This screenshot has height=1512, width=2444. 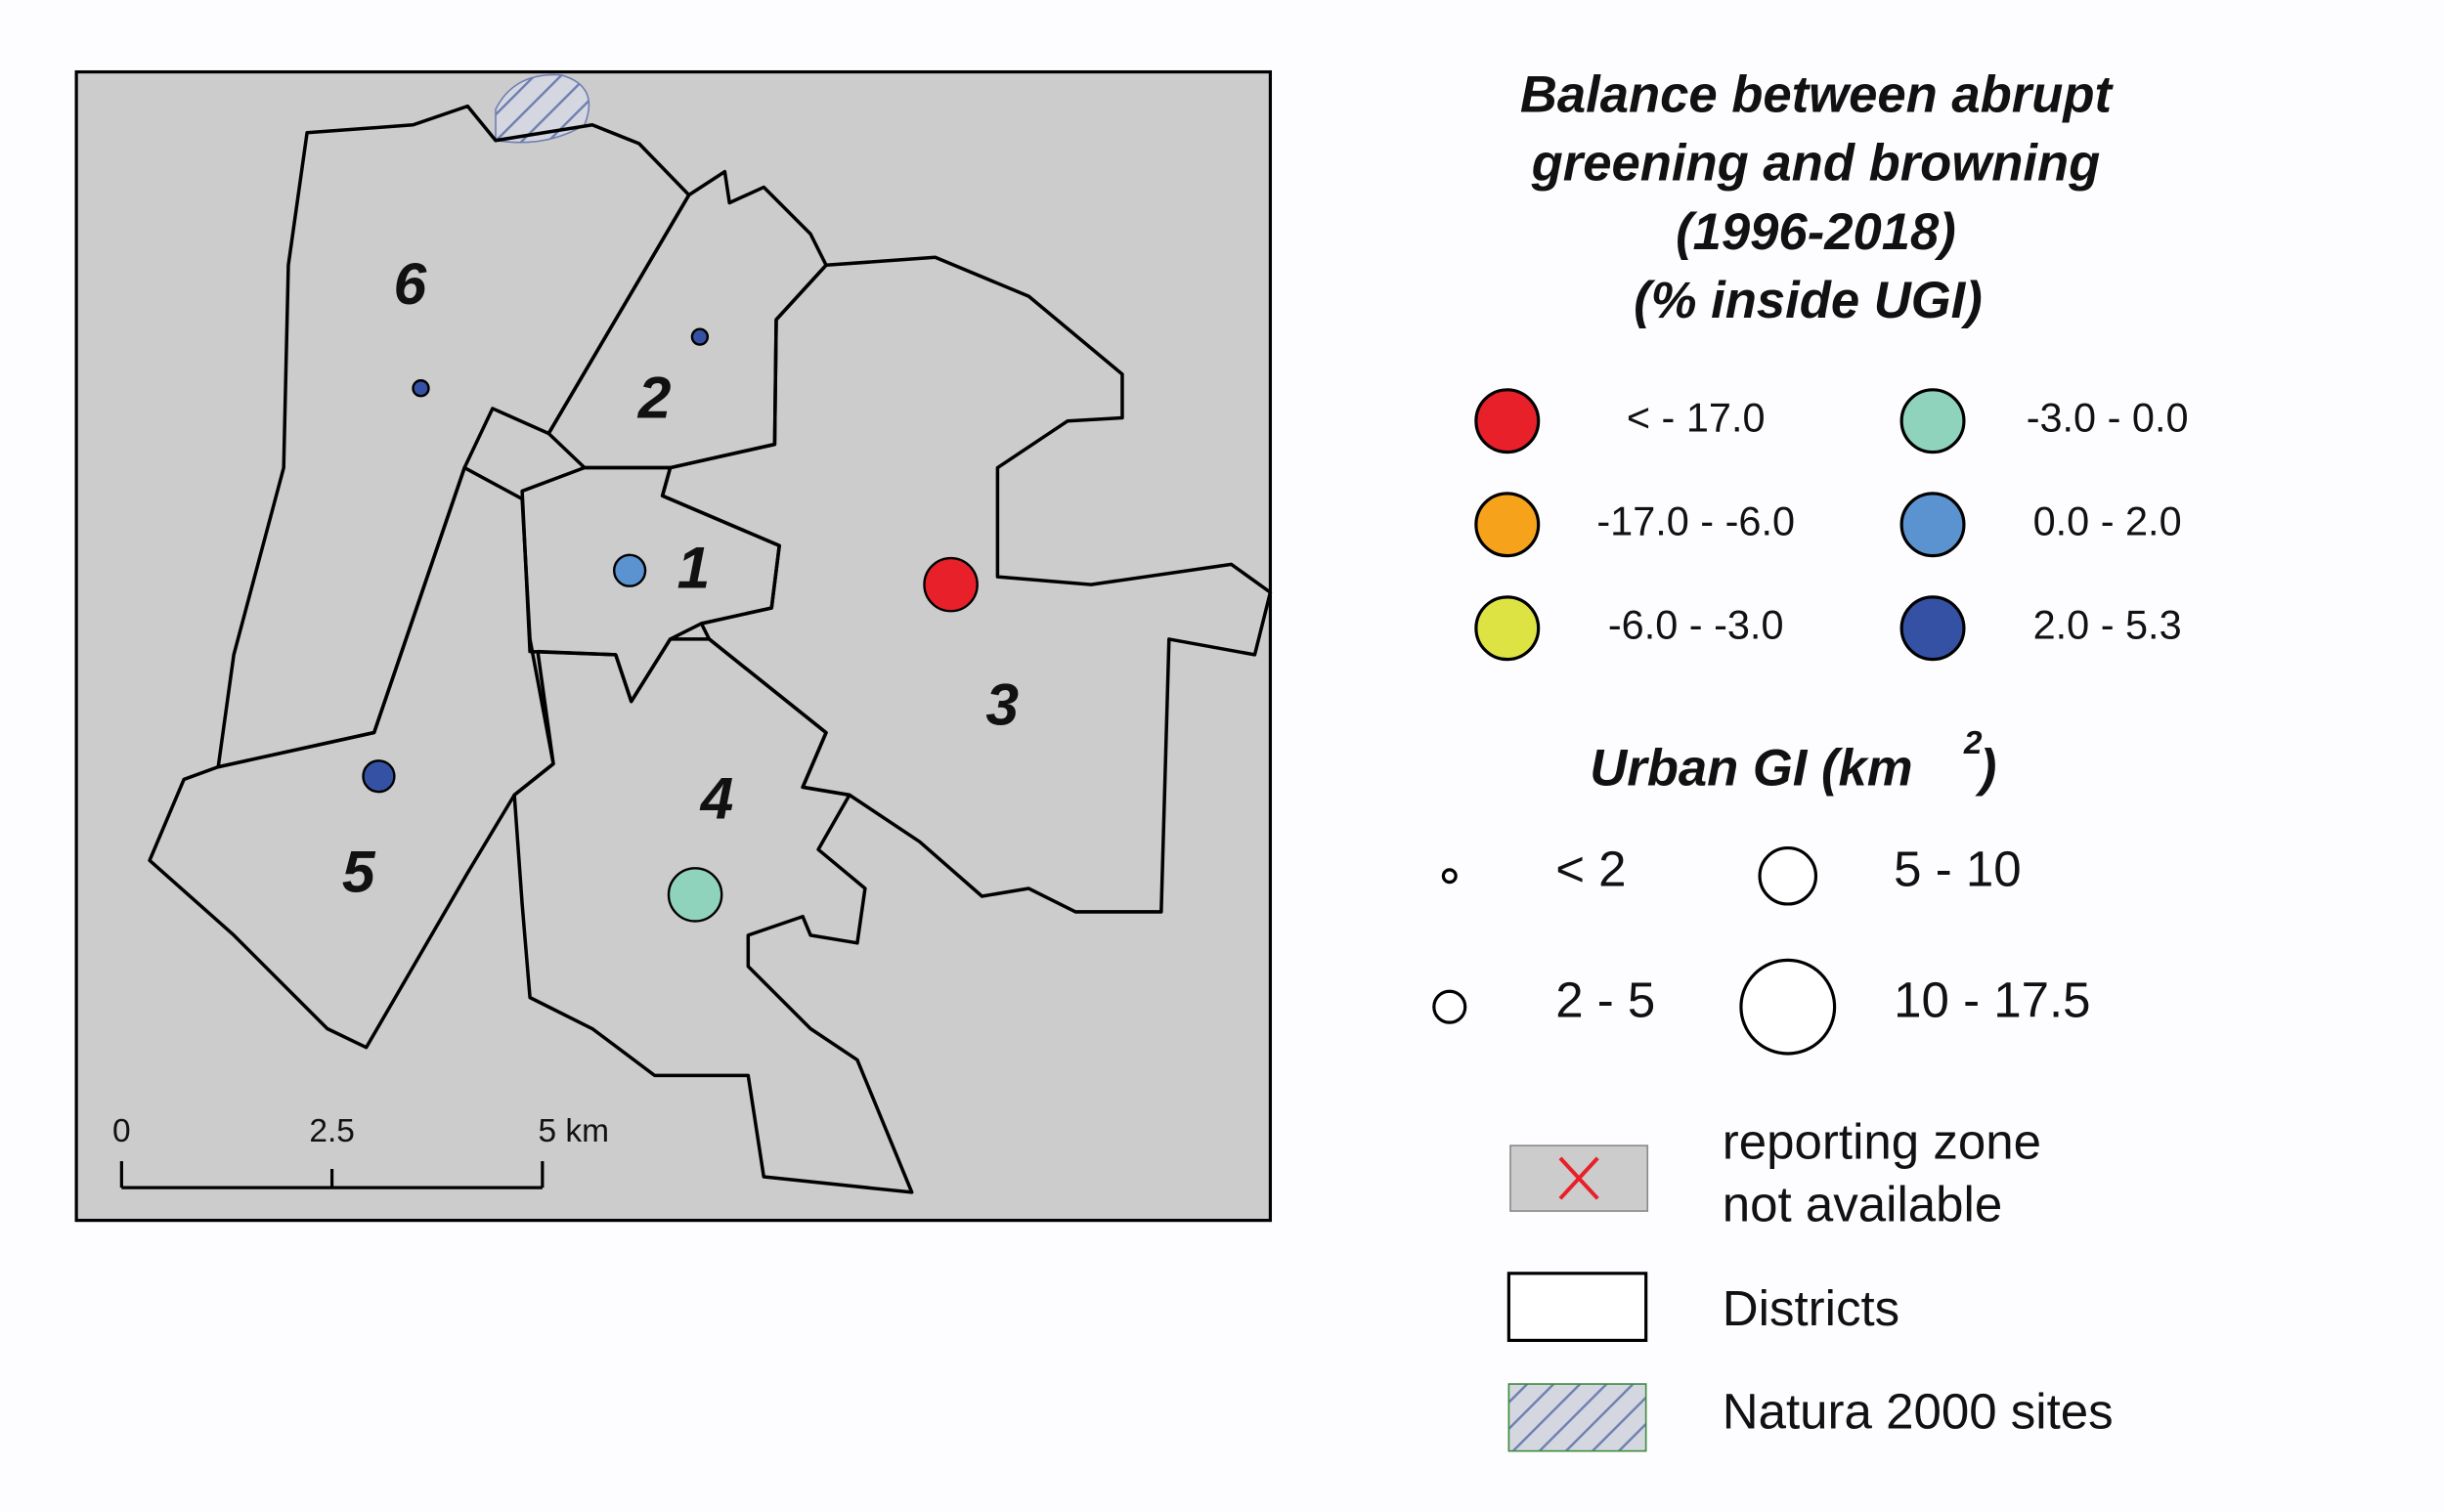 What do you see at coordinates (1577, 1307) in the screenshot?
I see `districts-swatch` at bounding box center [1577, 1307].